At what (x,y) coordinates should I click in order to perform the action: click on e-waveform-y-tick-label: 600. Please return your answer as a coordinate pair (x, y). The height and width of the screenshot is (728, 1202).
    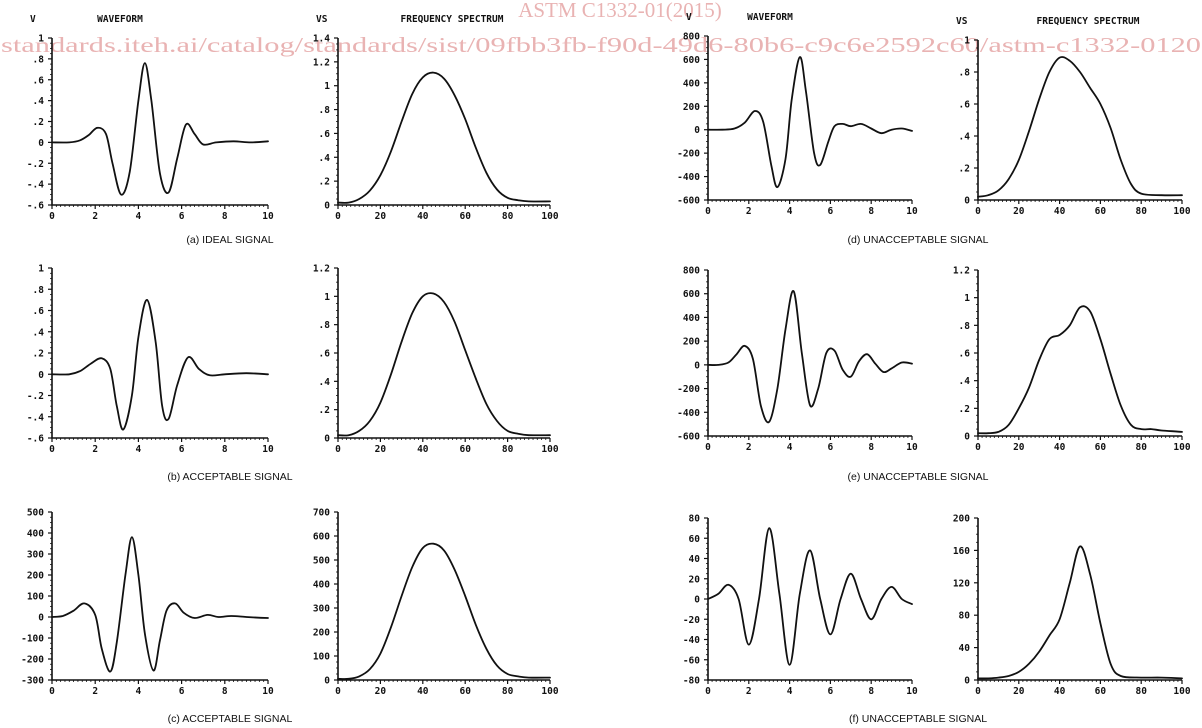
    Looking at the image, I should click on (691, 294).